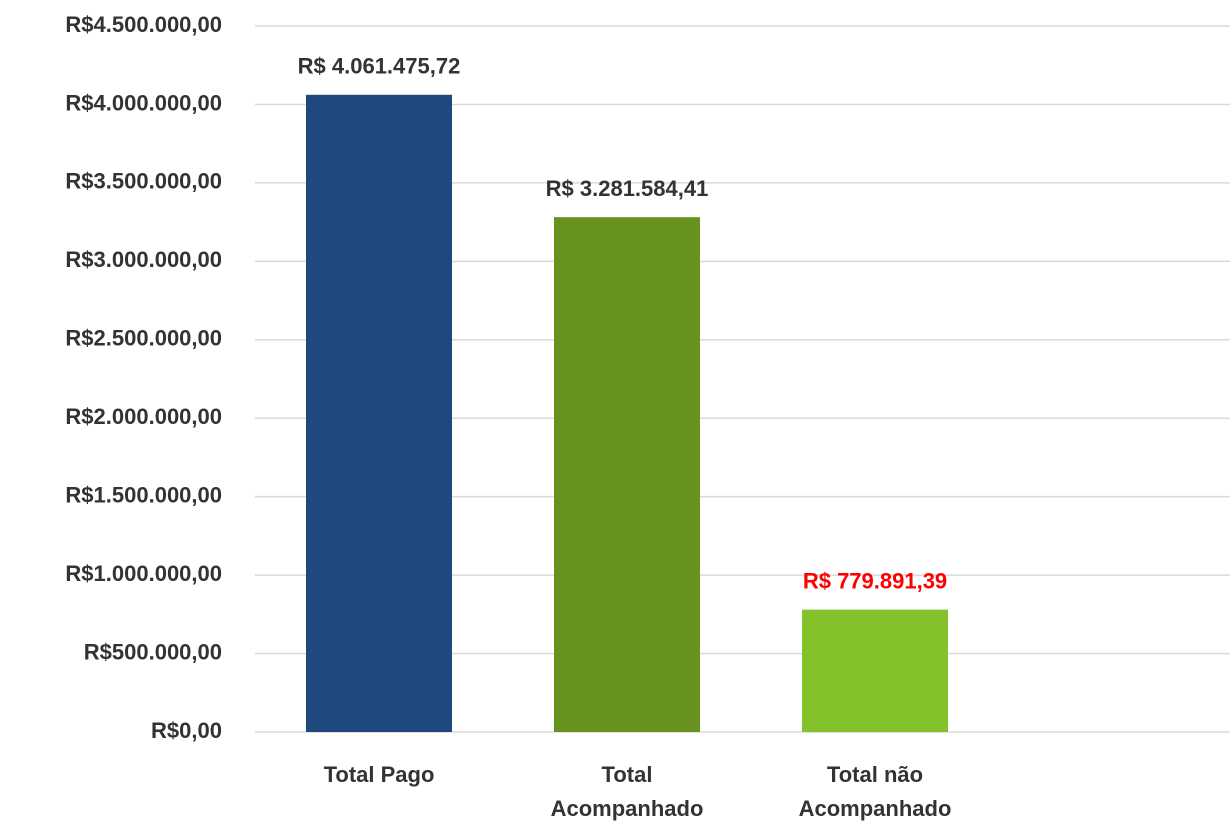 This screenshot has width=1230, height=827. I want to click on y-tick-label: R$4.000.000,00, so click(143, 102).